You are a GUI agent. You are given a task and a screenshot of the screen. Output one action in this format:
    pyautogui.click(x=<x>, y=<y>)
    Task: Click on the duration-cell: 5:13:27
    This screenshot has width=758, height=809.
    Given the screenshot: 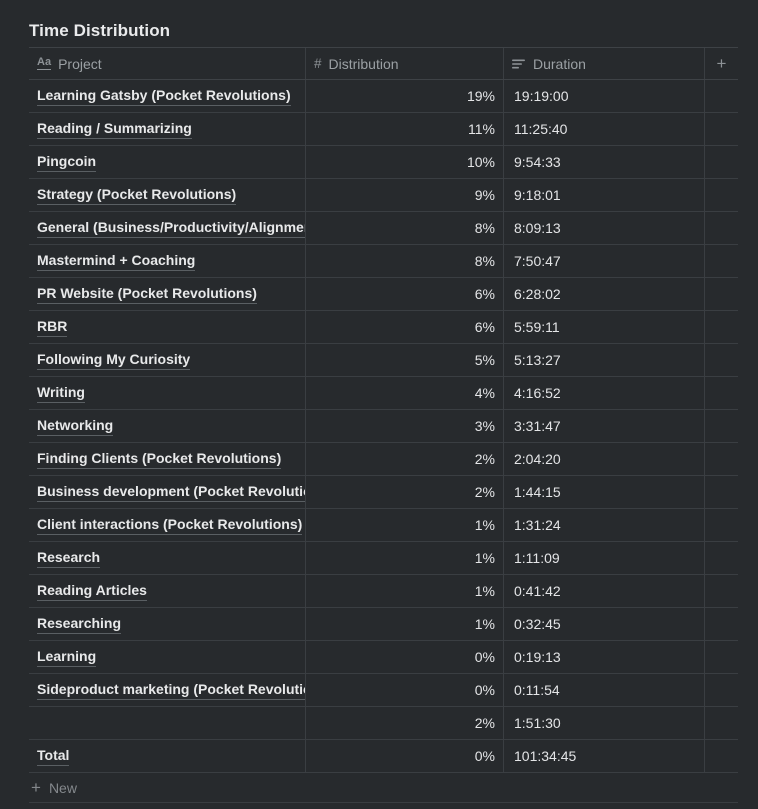 What is the action you would take?
    pyautogui.click(x=604, y=360)
    